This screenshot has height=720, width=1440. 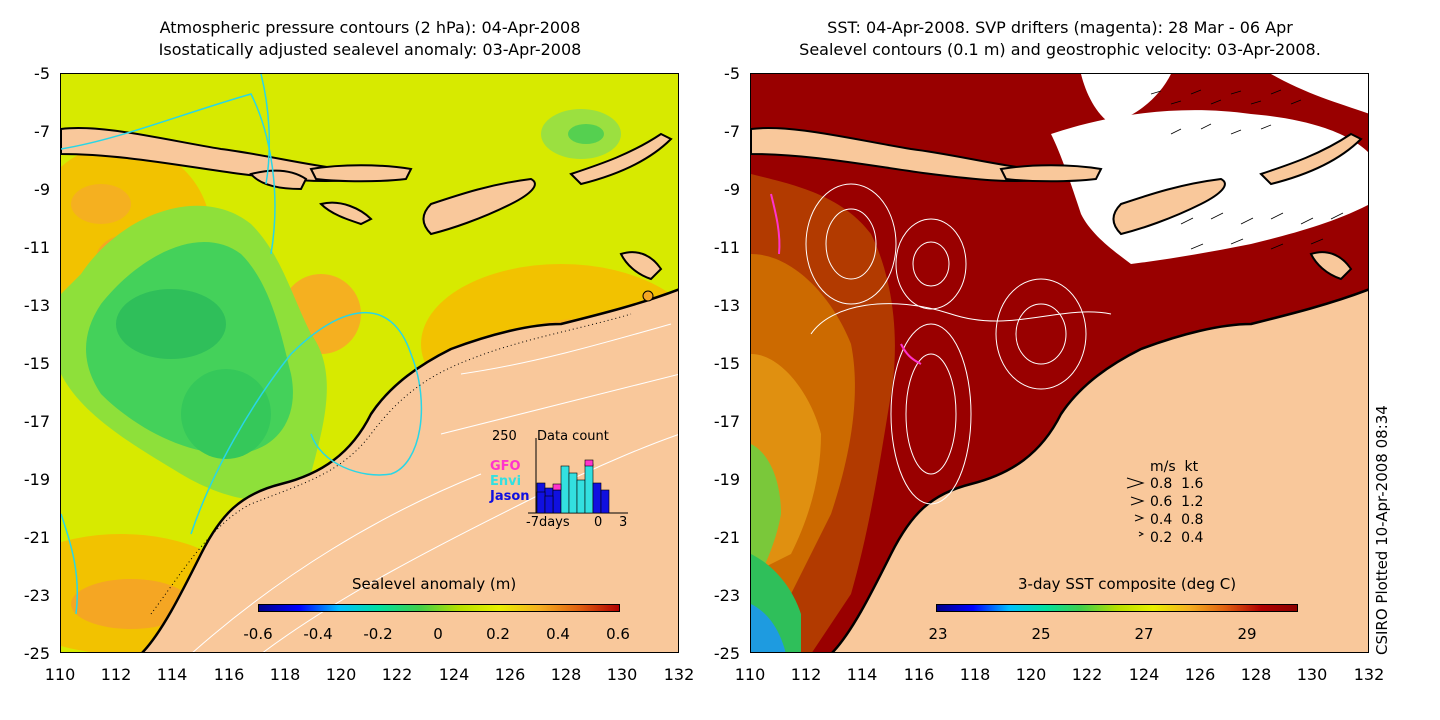 I want to click on inset-sat-jason: Jason, so click(x=510, y=496).